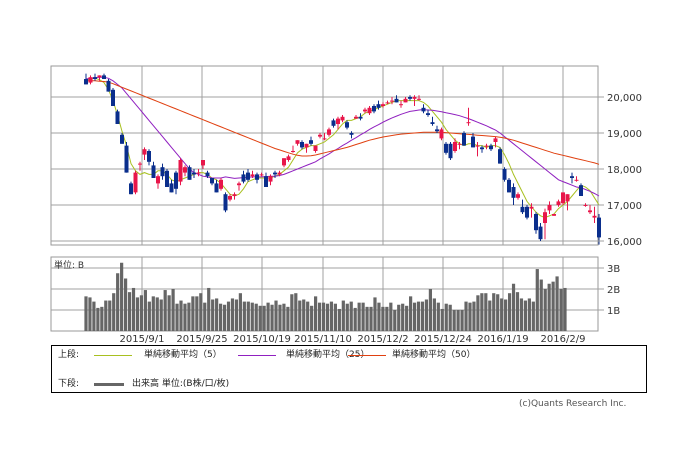 Image resolution: width=700 pixels, height=471 pixels. Describe the element at coordinates (142, 339) in the screenshot. I see `date-tick-label: 2015/9/1` at that location.